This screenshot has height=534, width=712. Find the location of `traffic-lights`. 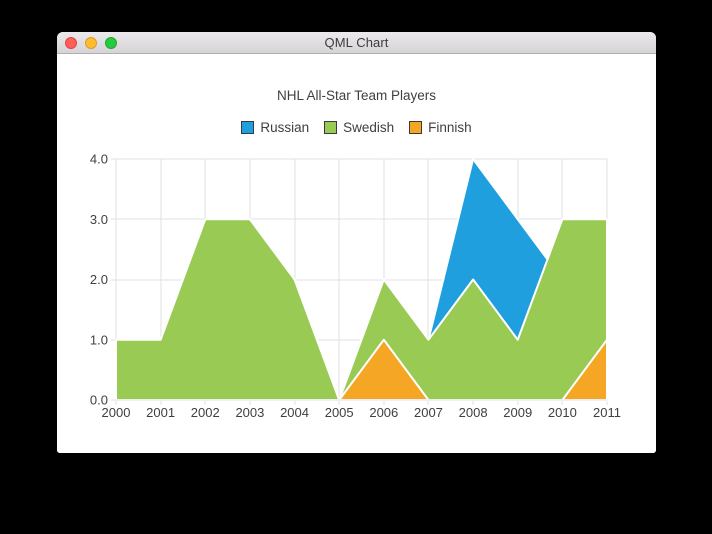

traffic-lights is located at coordinates (91, 42).